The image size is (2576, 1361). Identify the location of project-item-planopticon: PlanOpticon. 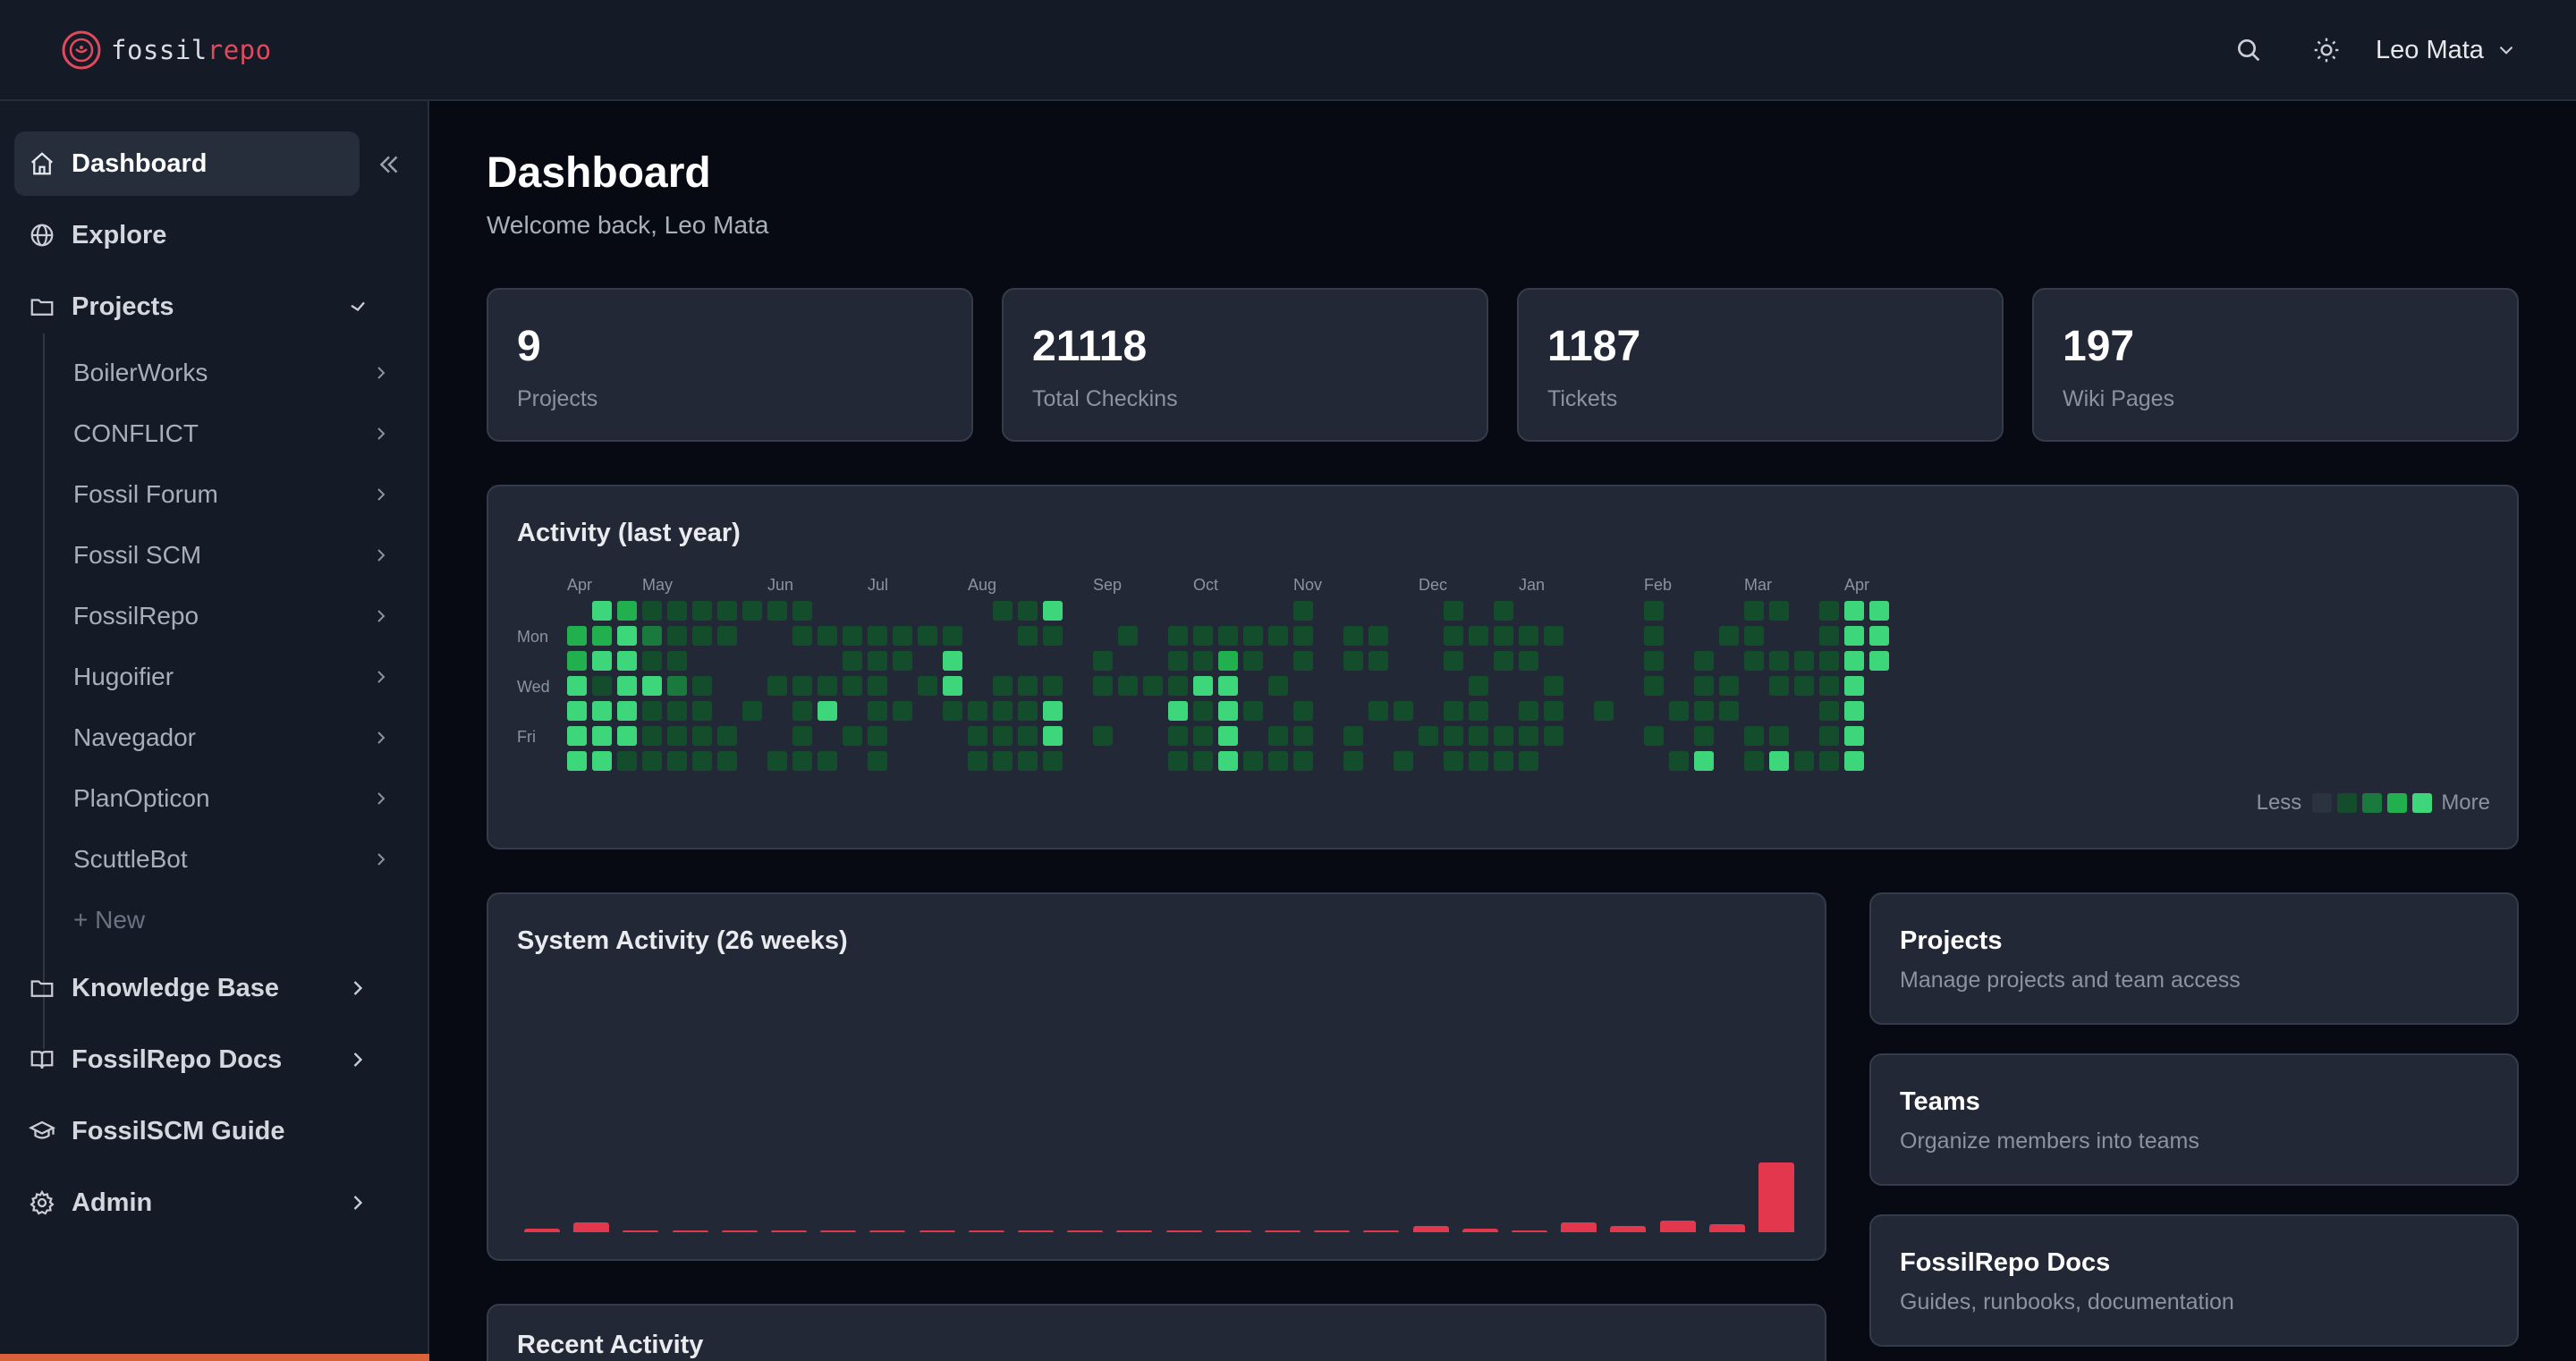
(230, 798).